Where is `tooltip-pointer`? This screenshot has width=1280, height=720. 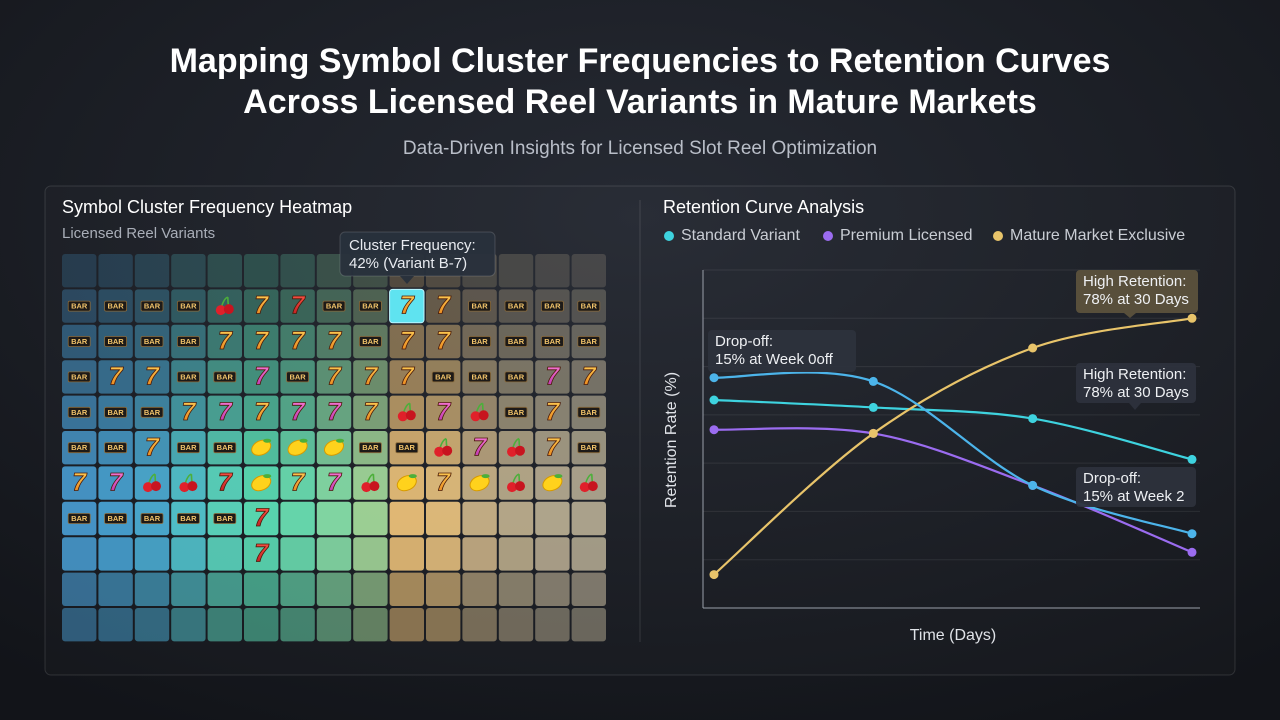 tooltip-pointer is located at coordinates (407, 280).